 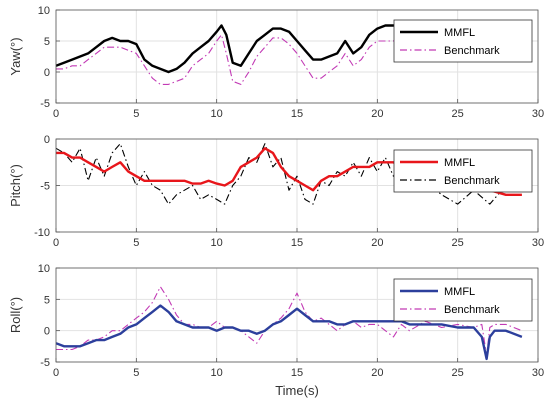 I want to click on y-tick-label: -10, so click(x=42, y=233).